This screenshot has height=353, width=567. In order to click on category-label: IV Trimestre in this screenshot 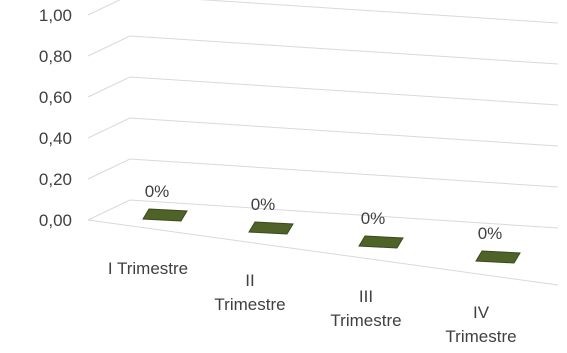, I will do `click(480, 324)`.